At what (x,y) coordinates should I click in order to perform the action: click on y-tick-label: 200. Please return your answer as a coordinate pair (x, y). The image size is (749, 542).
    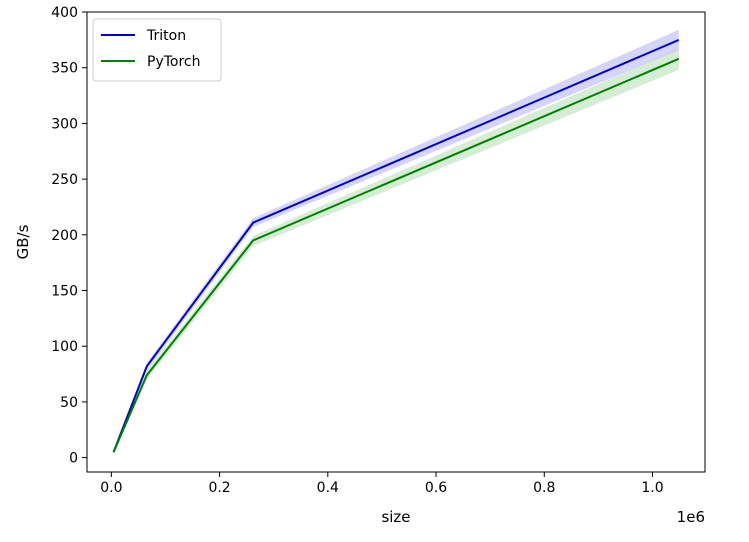
    Looking at the image, I should click on (64, 236).